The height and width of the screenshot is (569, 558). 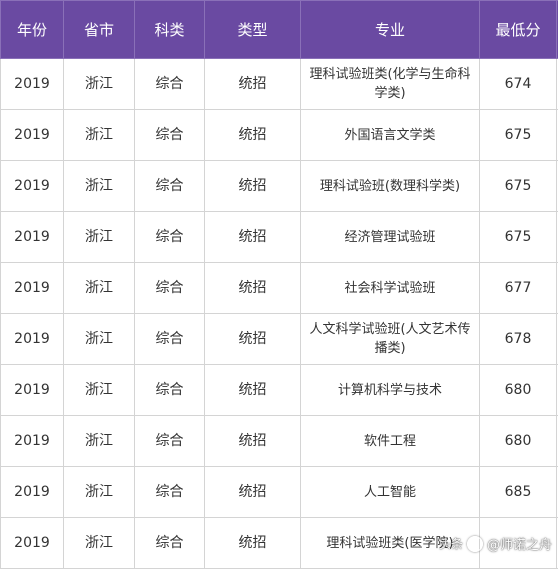 I want to click on header-province: 省市, so click(x=99, y=30).